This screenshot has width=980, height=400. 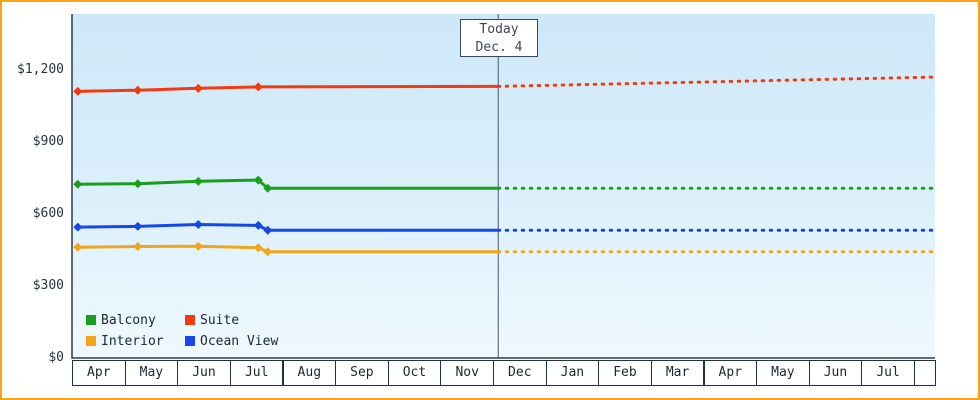 What do you see at coordinates (288, 227) in the screenshot?
I see `series-line-ocean-view` at bounding box center [288, 227].